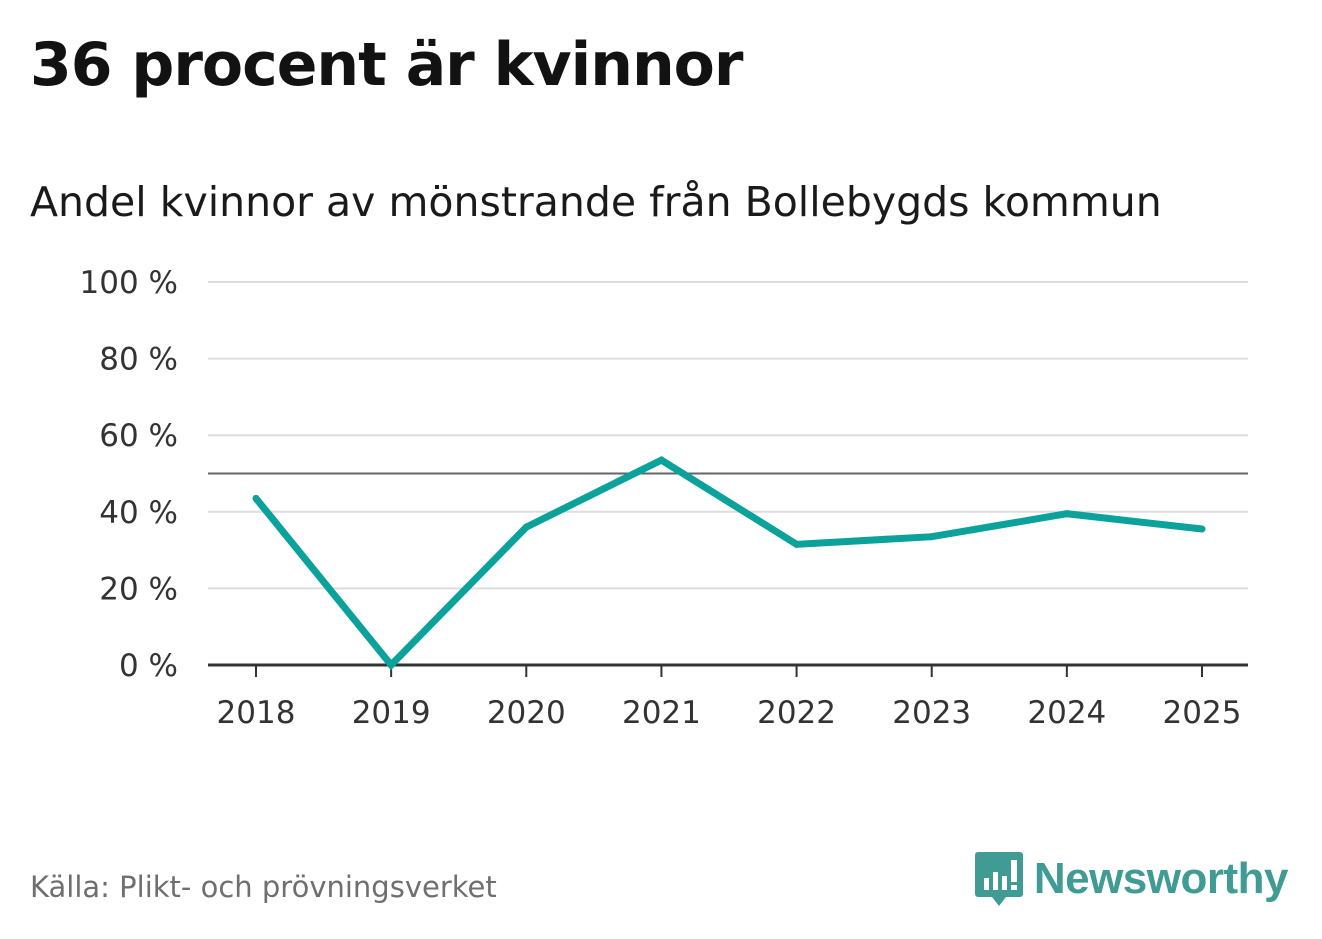 This screenshot has width=1322, height=939. Describe the element at coordinates (148, 666) in the screenshot. I see `y-tick-label: 0 %` at that location.